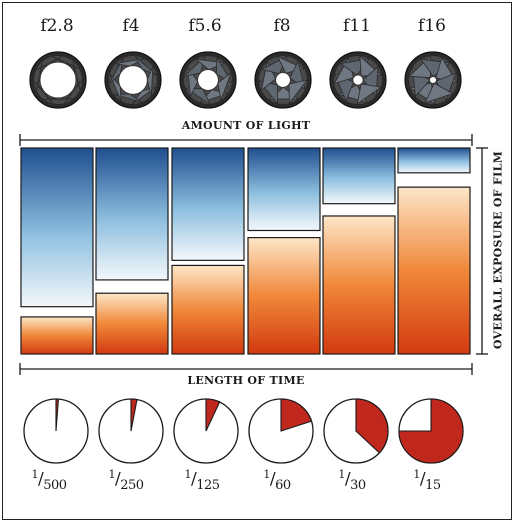  What do you see at coordinates (427, 481) in the screenshot?
I see `shutter-label-1-15: 1/15` at bounding box center [427, 481].